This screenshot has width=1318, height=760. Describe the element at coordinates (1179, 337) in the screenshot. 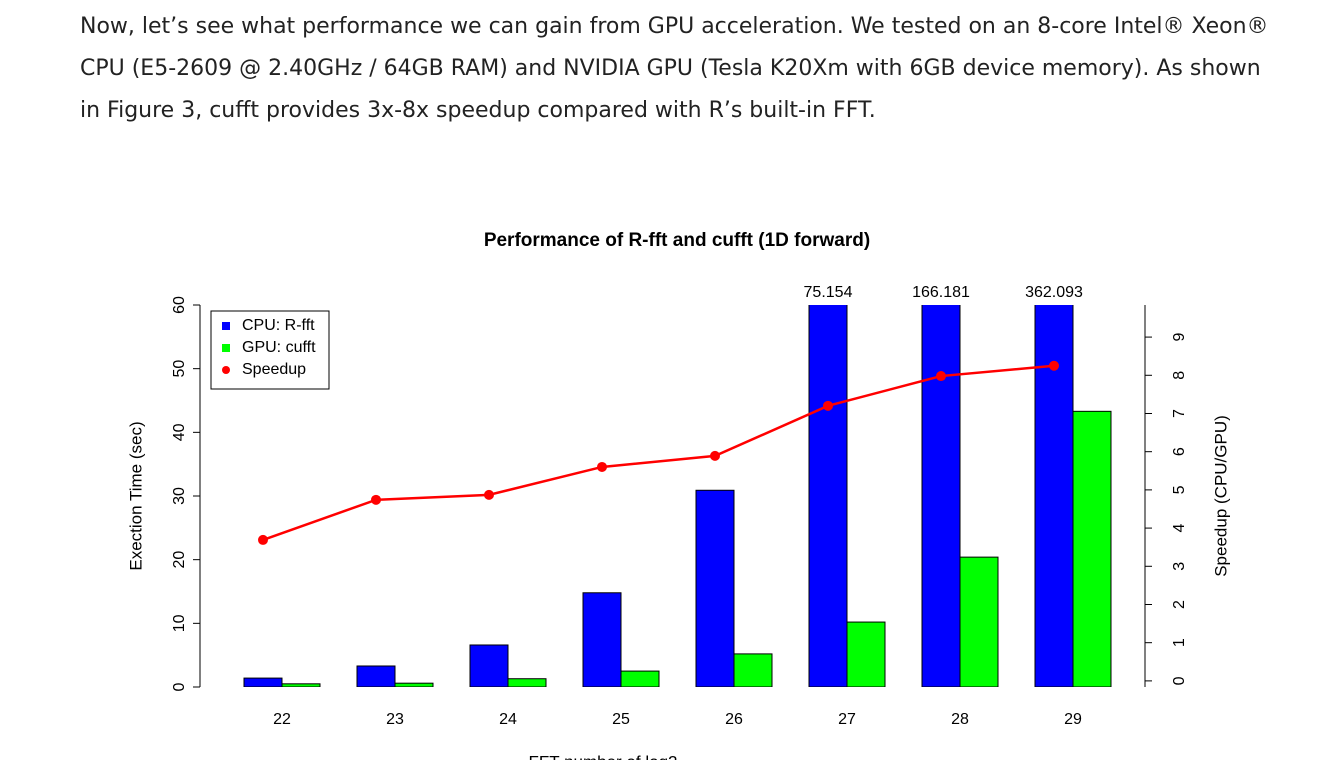

I see `y2-tick-label: 9` at that location.